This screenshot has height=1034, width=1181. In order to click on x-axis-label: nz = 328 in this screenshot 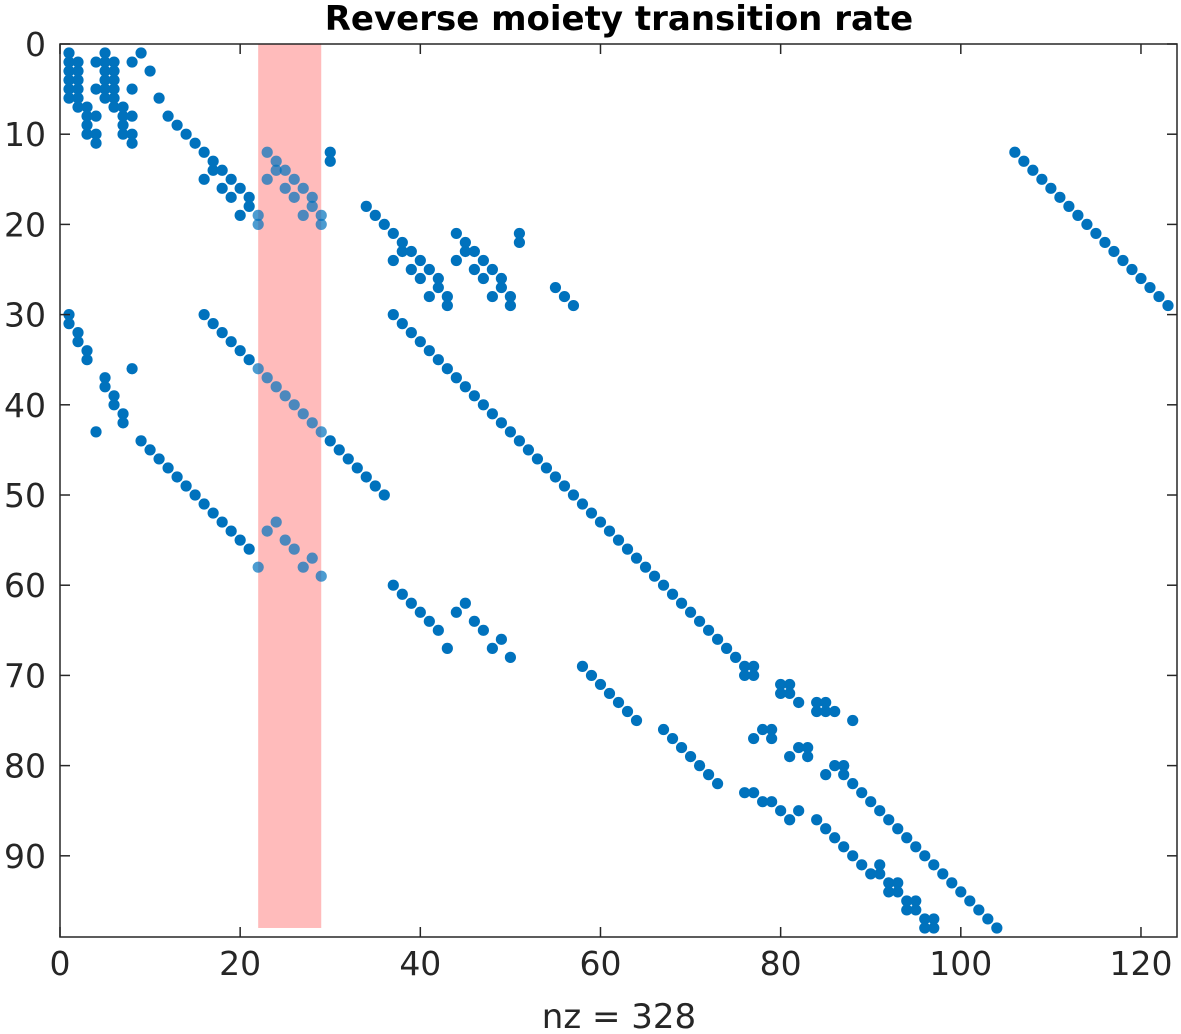, I will do `click(619, 1015)`.